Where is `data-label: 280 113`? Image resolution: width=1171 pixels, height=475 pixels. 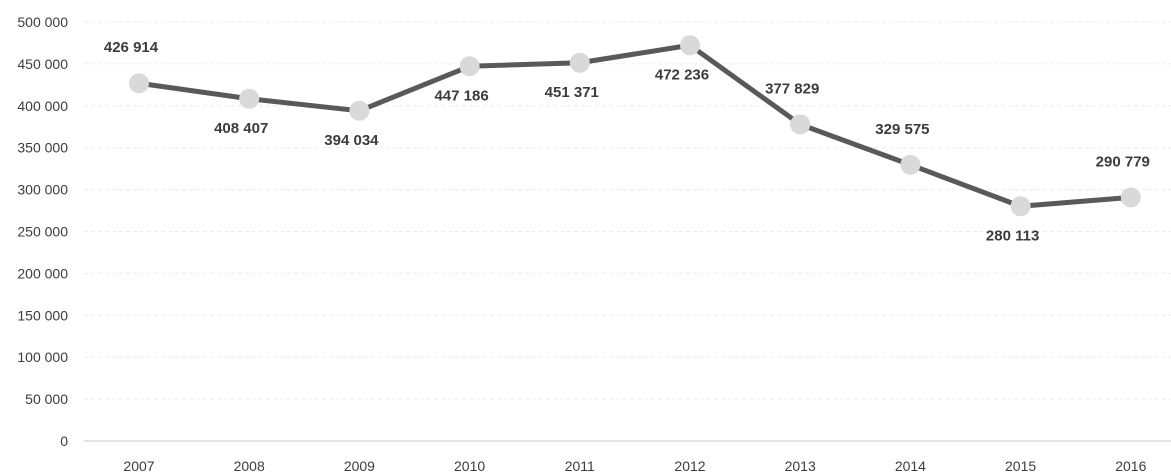
data-label: 280 113 is located at coordinates (1012, 235).